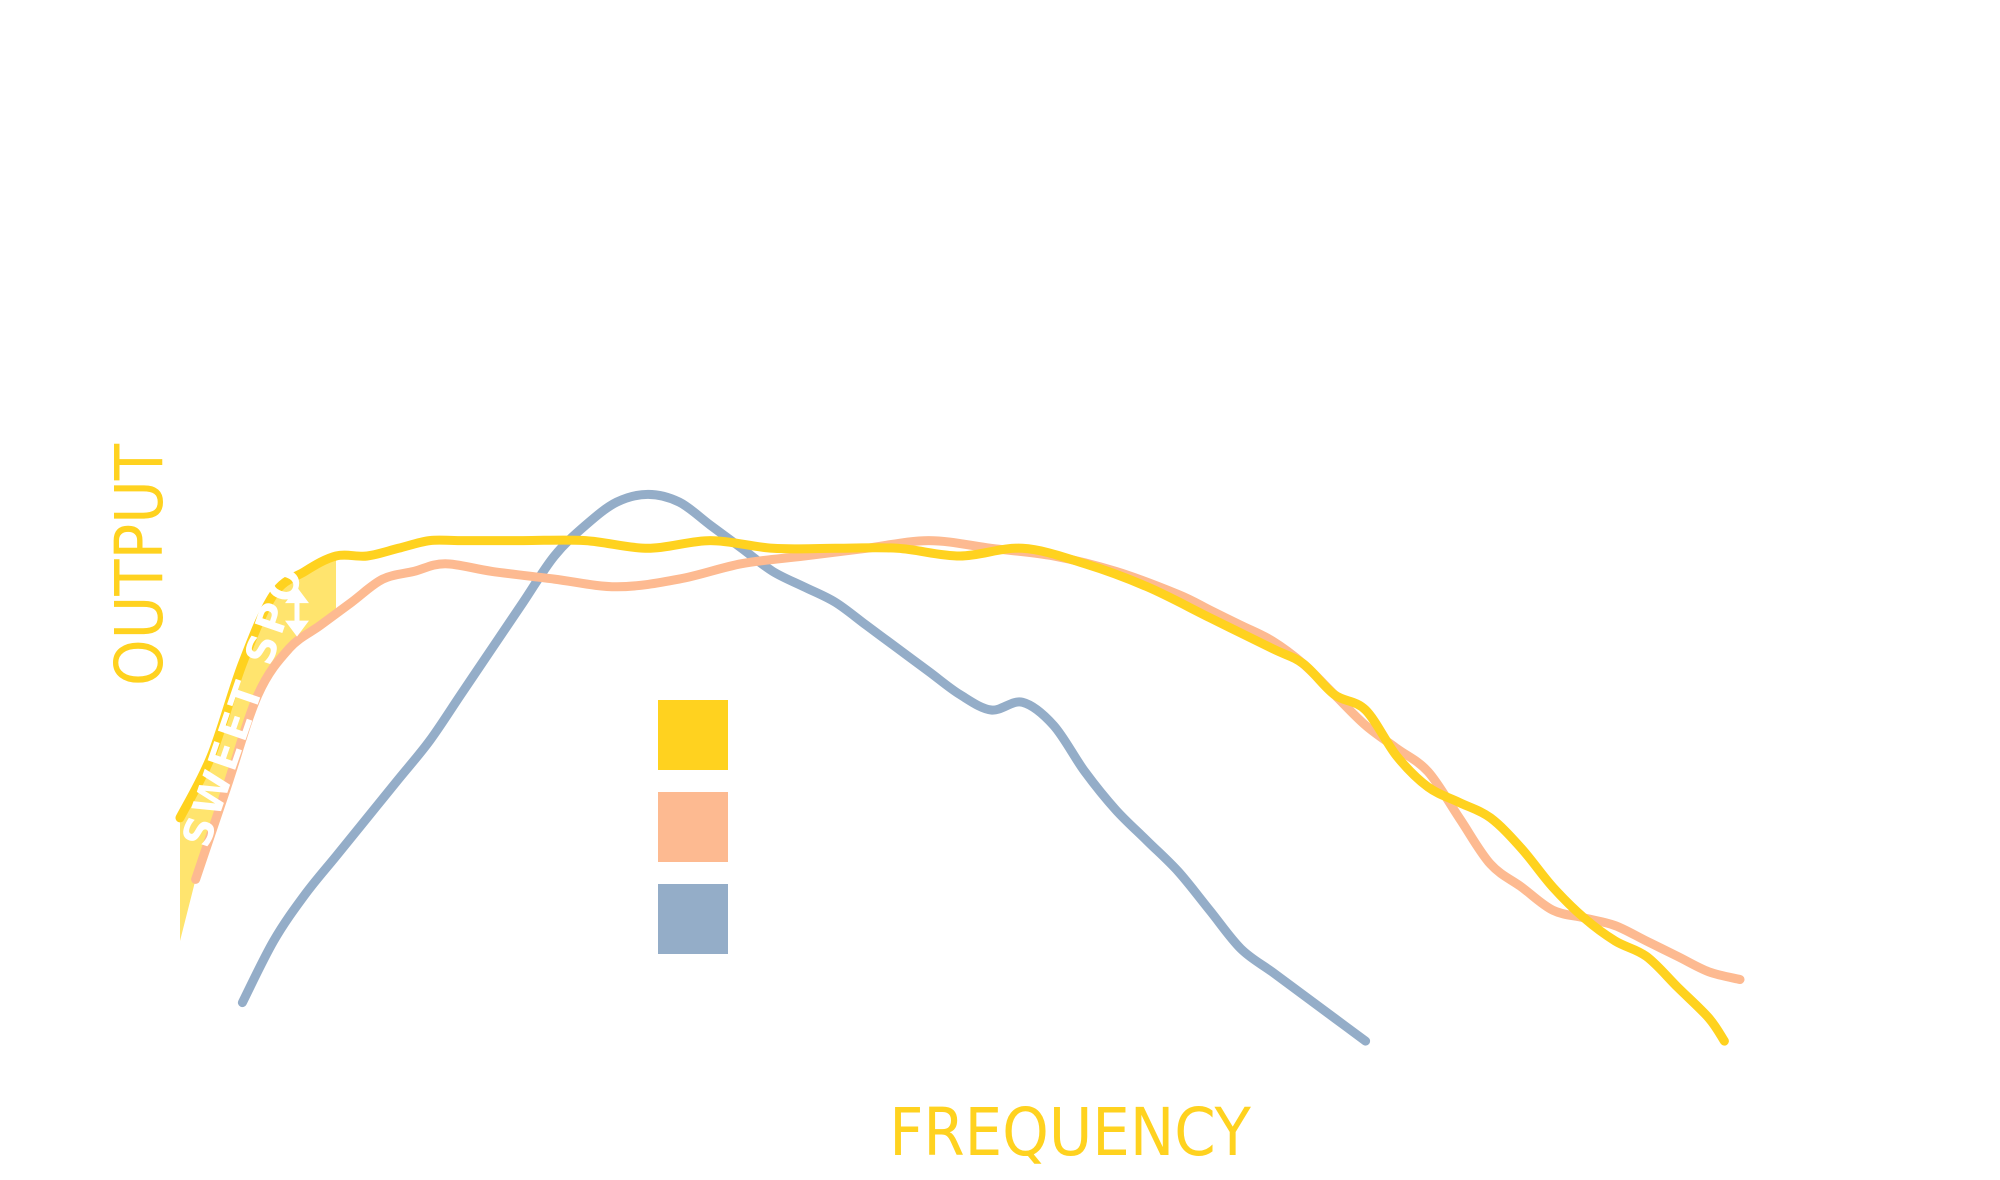  Describe the element at coordinates (297, 628) in the screenshot. I see `sweet-spot-arrow-down` at that location.